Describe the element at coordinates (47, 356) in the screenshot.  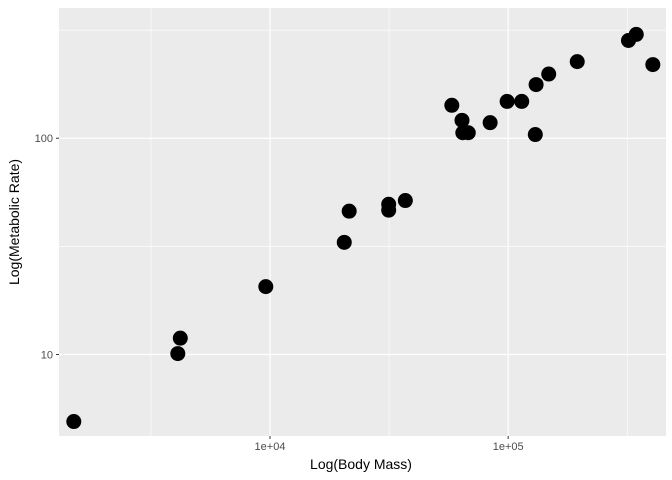
I see `y-tick-label: 10` at that location.